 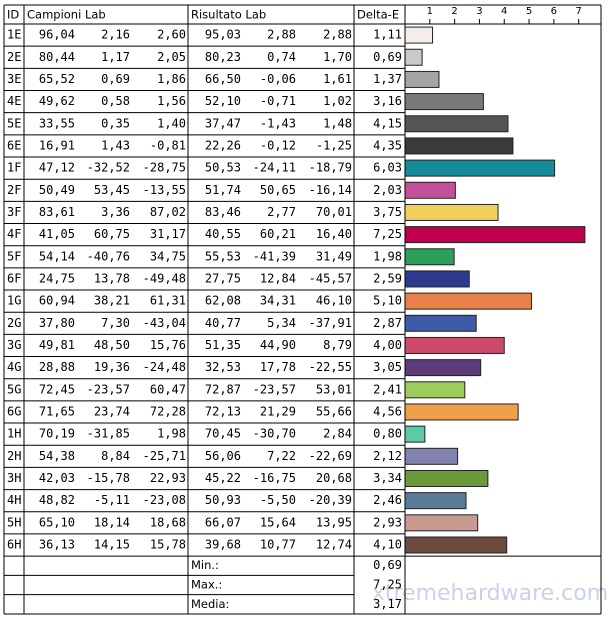 I want to click on lab-value: 72,28, so click(x=168, y=411).